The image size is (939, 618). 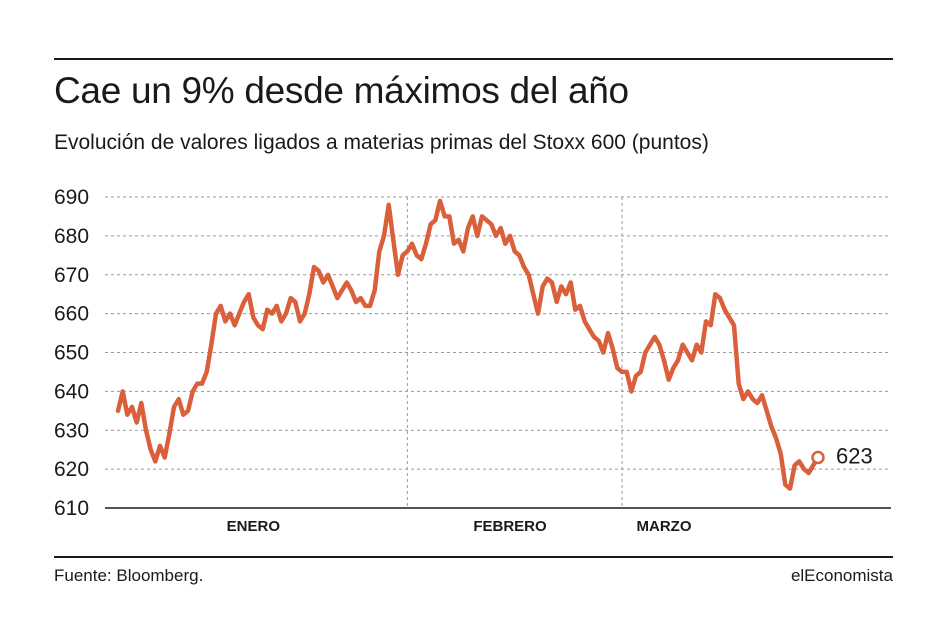 I want to click on top-rule, so click(x=473, y=59).